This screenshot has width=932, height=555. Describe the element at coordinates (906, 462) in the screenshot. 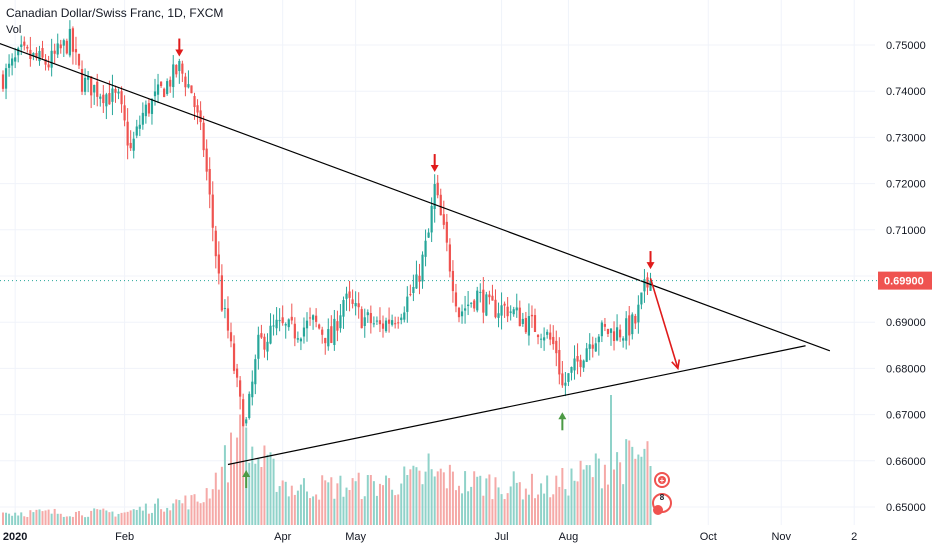

I see `price-tick-label: 0.66000` at that location.